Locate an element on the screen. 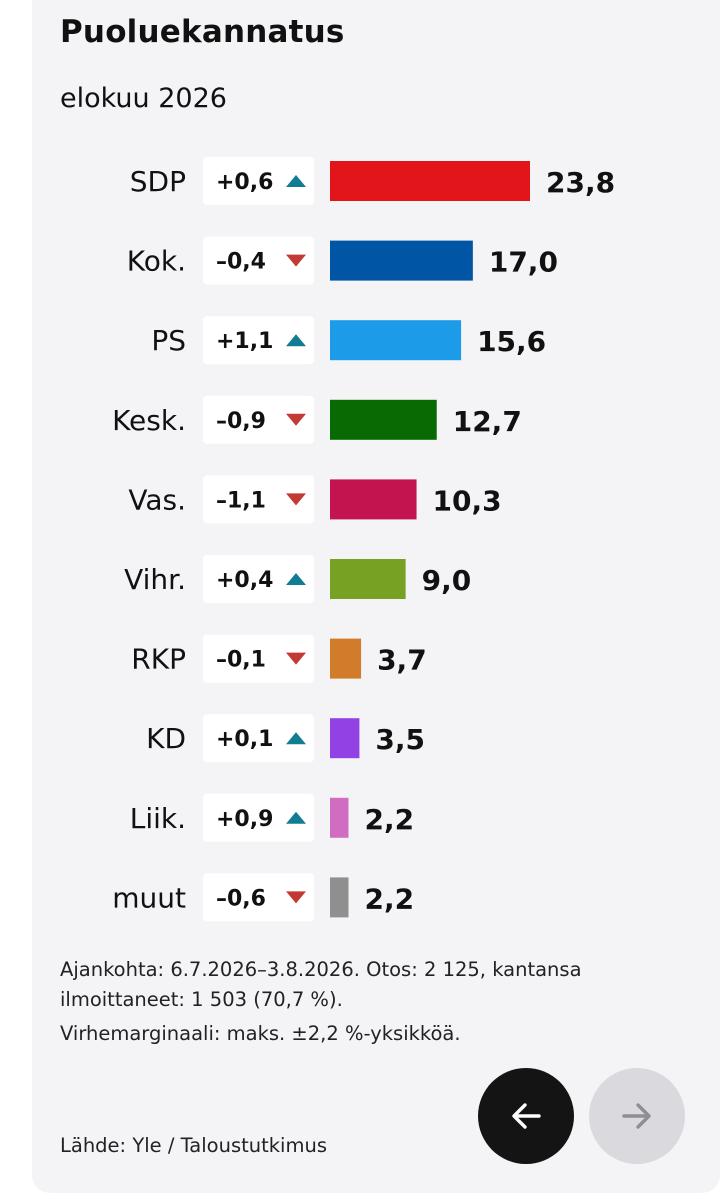 This screenshot has width=720, height=1200. next-button is located at coordinates (637, 1116).